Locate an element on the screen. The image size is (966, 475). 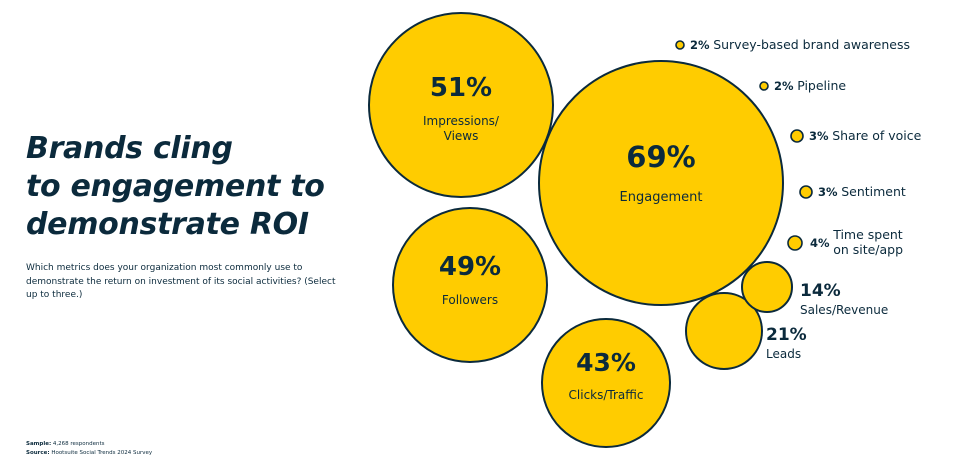
bubble-group-pipeline: 2% Pipeline is located at coordinates (802, 85).